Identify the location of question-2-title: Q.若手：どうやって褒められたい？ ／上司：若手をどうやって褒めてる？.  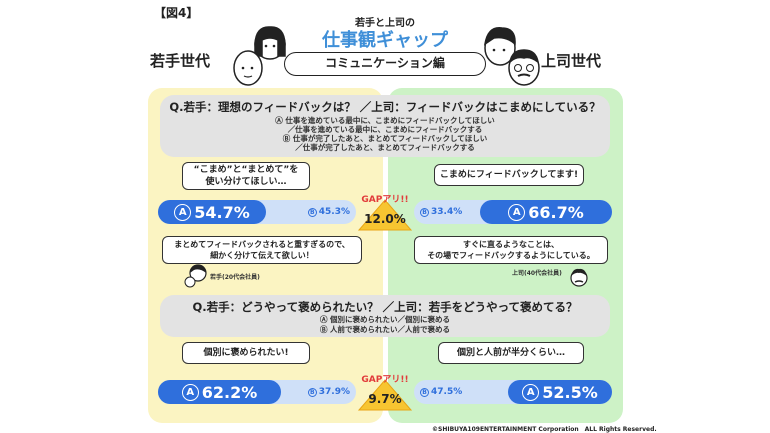
(385, 307).